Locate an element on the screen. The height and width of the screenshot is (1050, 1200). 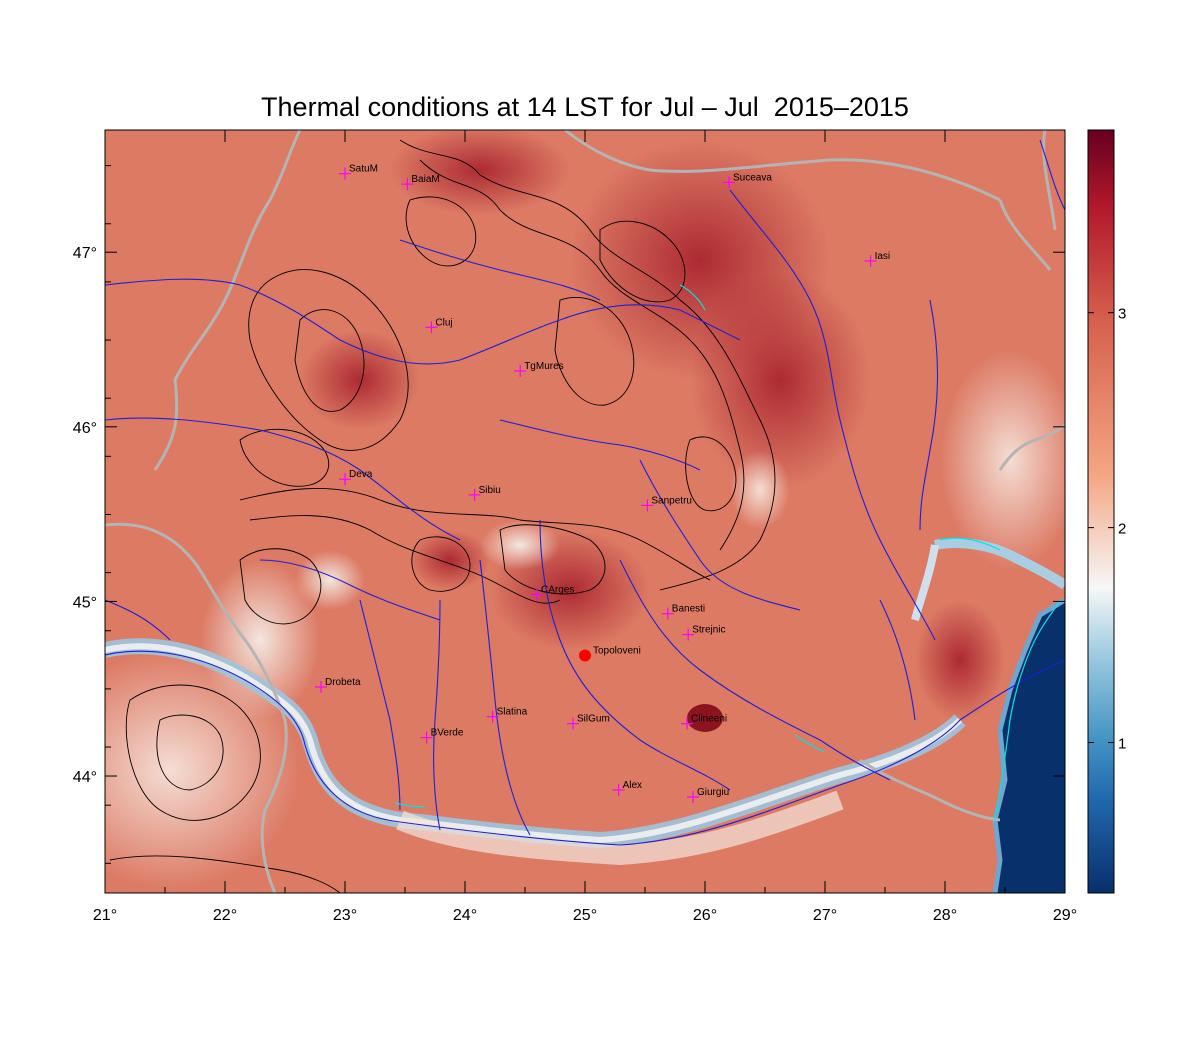
x-tick-label: 26° is located at coordinates (705, 915).